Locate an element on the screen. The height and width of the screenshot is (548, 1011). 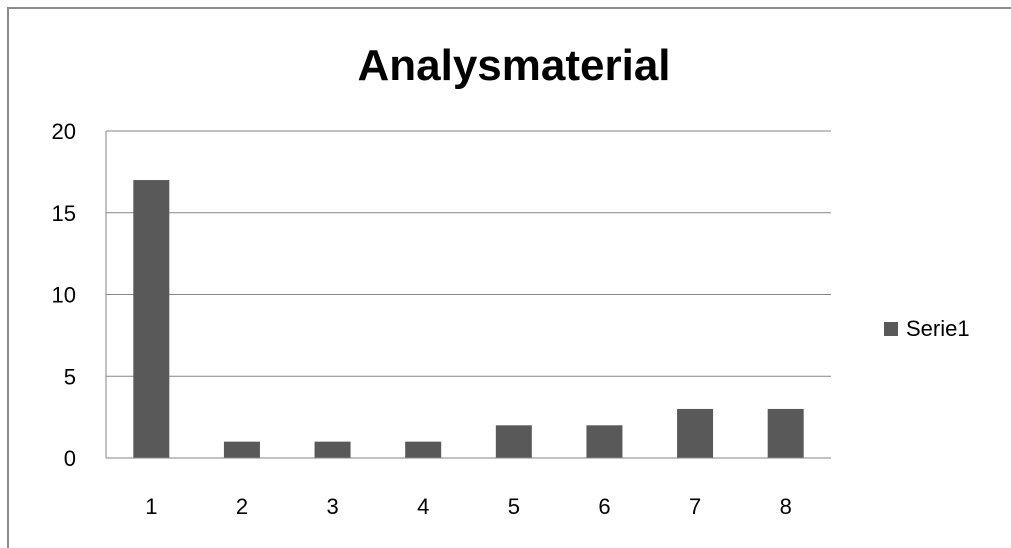
x-tick-label: 4 is located at coordinates (423, 506).